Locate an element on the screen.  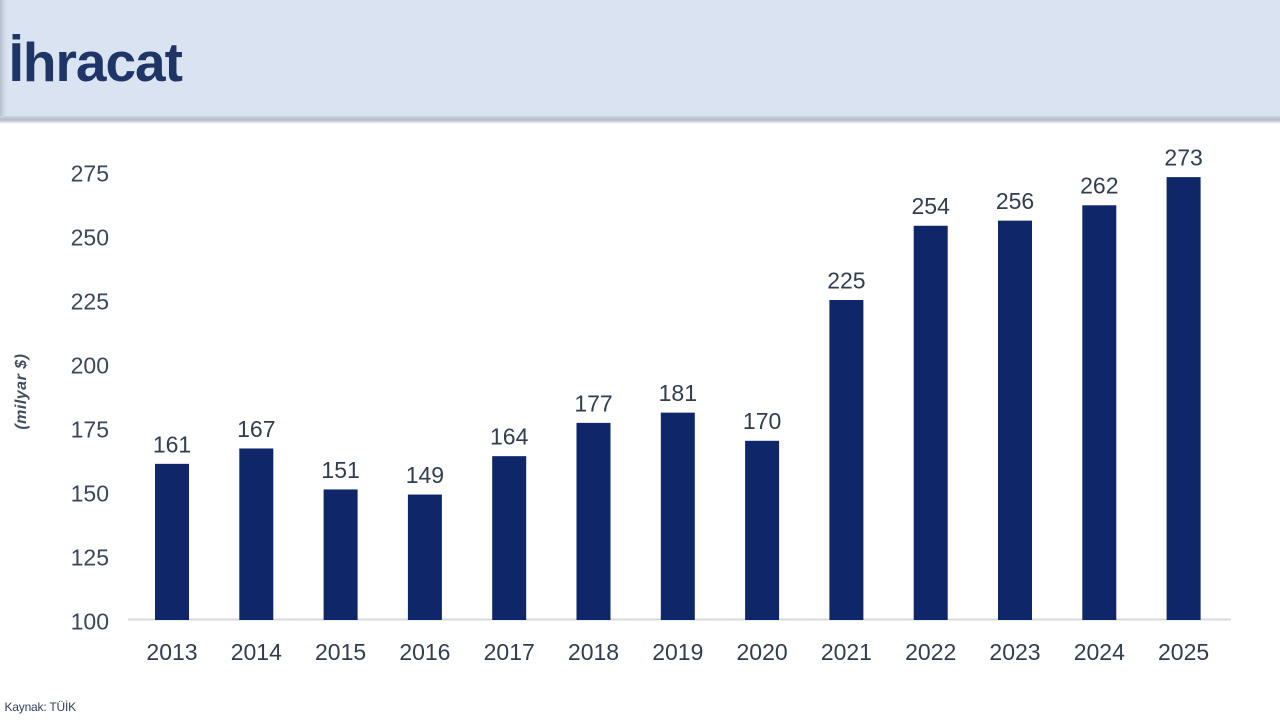
svg-text: 2017 is located at coordinates (509, 652).